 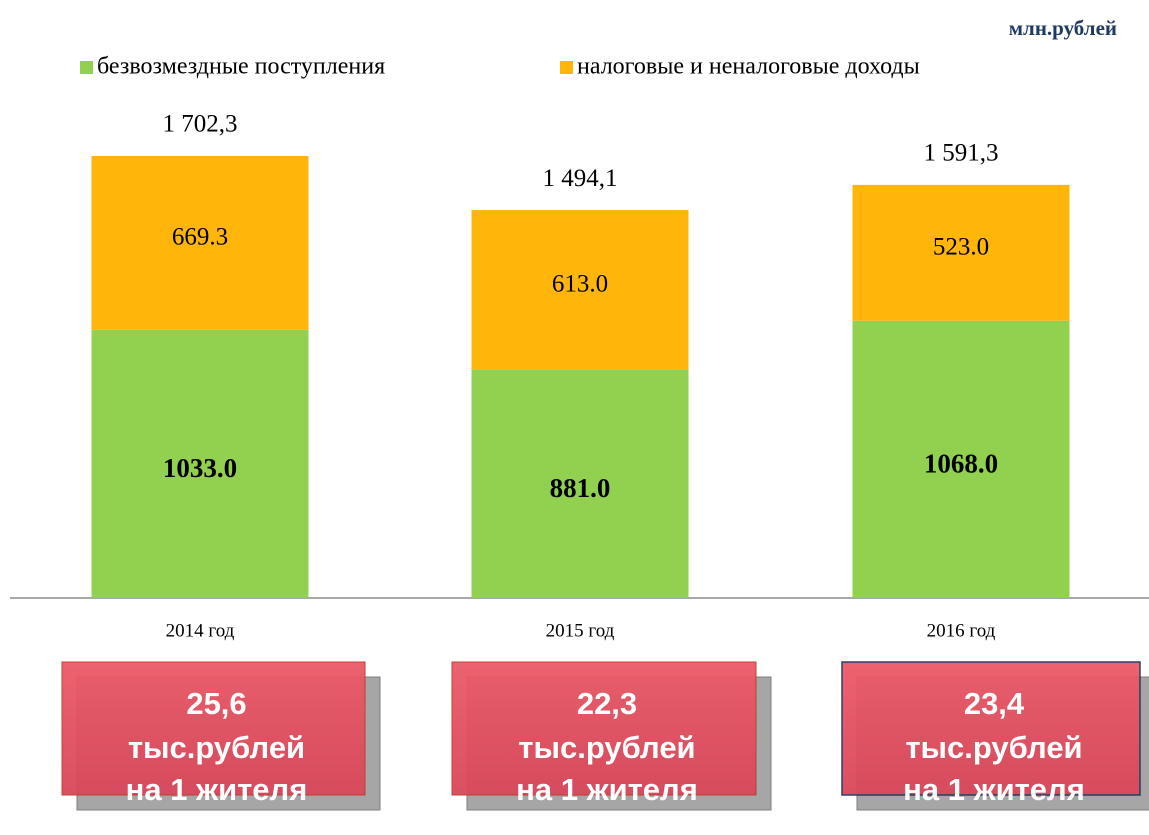 What do you see at coordinates (580, 488) in the screenshot?
I see `value-label: 881.0` at bounding box center [580, 488].